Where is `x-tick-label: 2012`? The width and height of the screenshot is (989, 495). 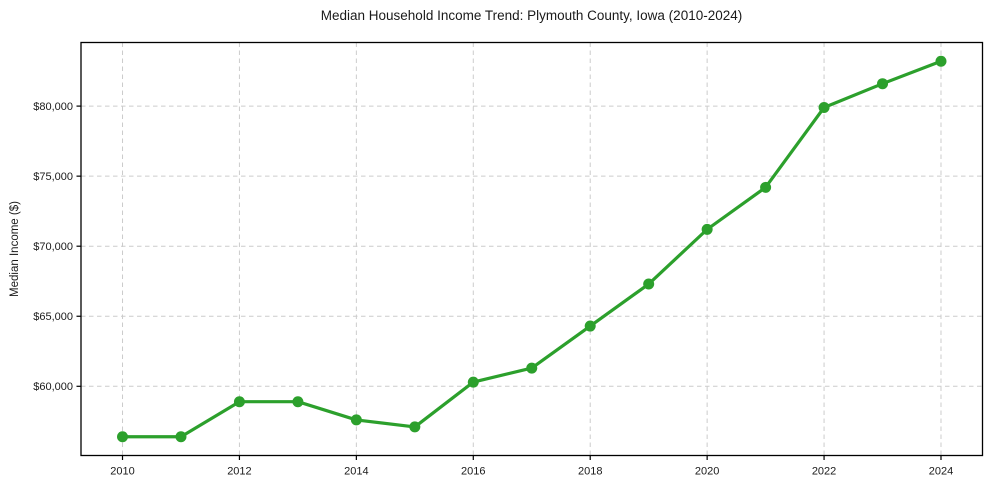
x-tick-label: 2012 is located at coordinates (239, 472).